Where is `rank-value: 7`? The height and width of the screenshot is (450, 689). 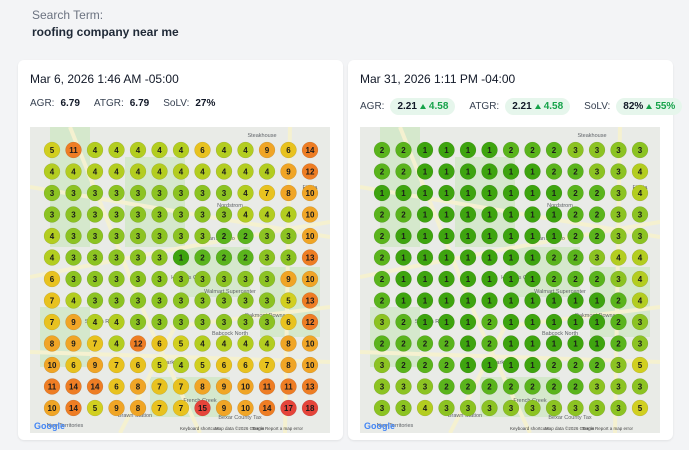 rank-value: 7 is located at coordinates (95, 344).